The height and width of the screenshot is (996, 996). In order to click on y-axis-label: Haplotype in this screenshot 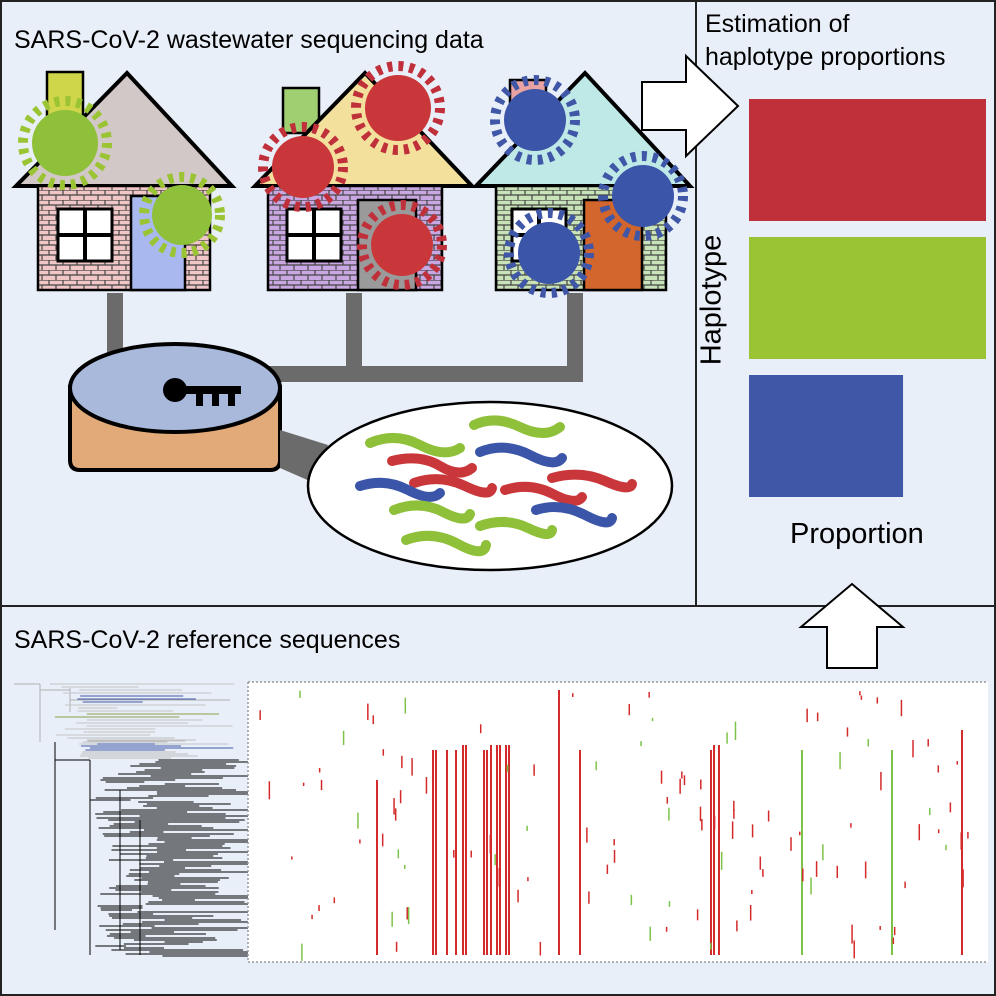, I will do `click(711, 300)`.